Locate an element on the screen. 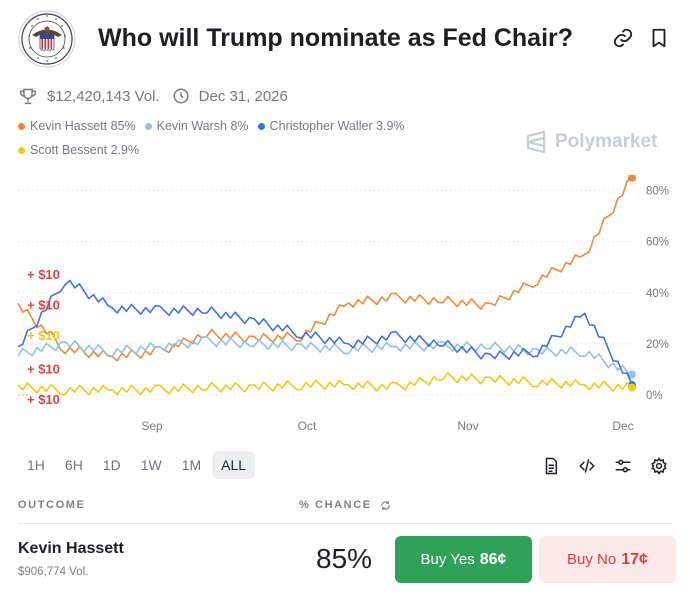  x-axis: Sep Oct Nov Dec is located at coordinates (387, 426).